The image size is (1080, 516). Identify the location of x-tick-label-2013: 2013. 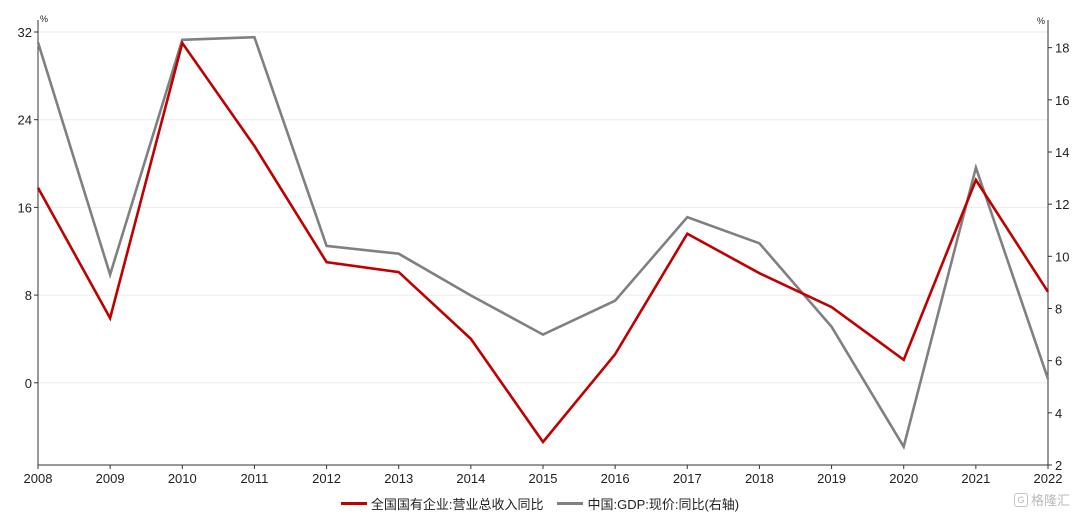
(398, 478).